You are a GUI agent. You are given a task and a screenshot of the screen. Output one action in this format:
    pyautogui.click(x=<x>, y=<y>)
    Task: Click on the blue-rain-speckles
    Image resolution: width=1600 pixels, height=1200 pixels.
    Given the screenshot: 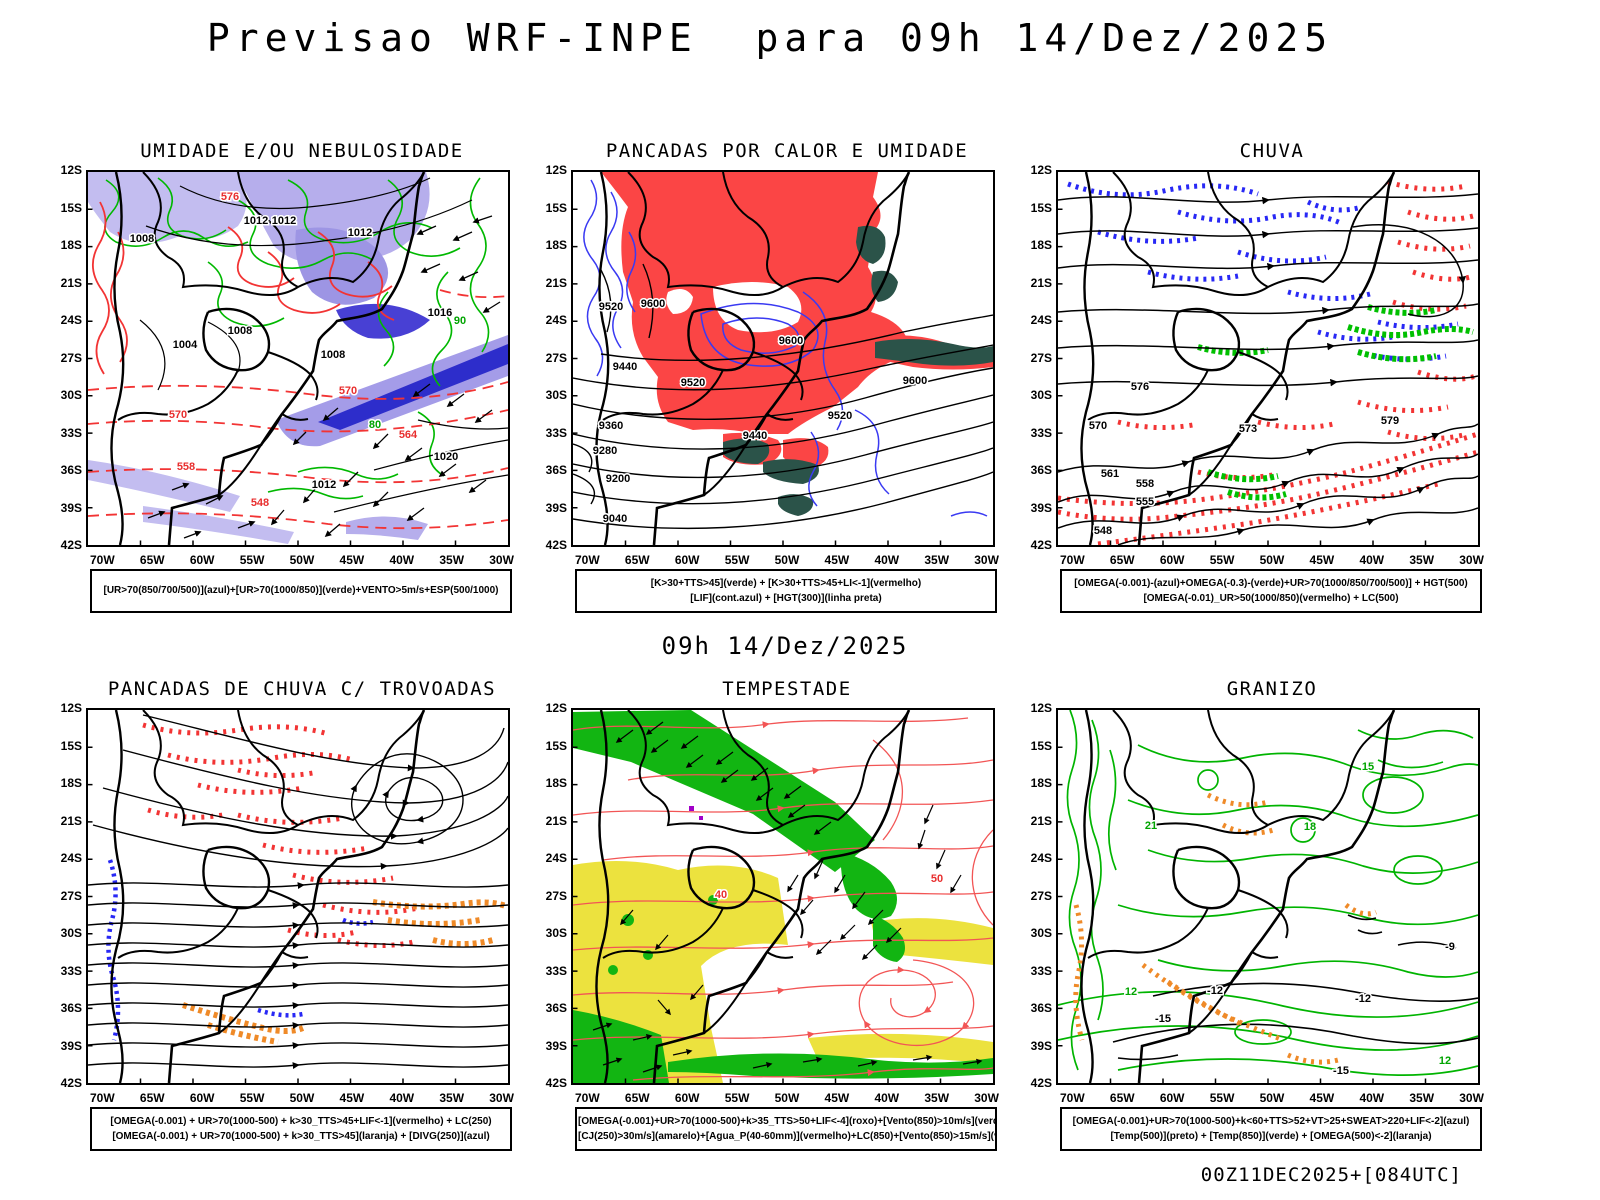 What is the action you would take?
    pyautogui.click(x=1263, y=271)
    